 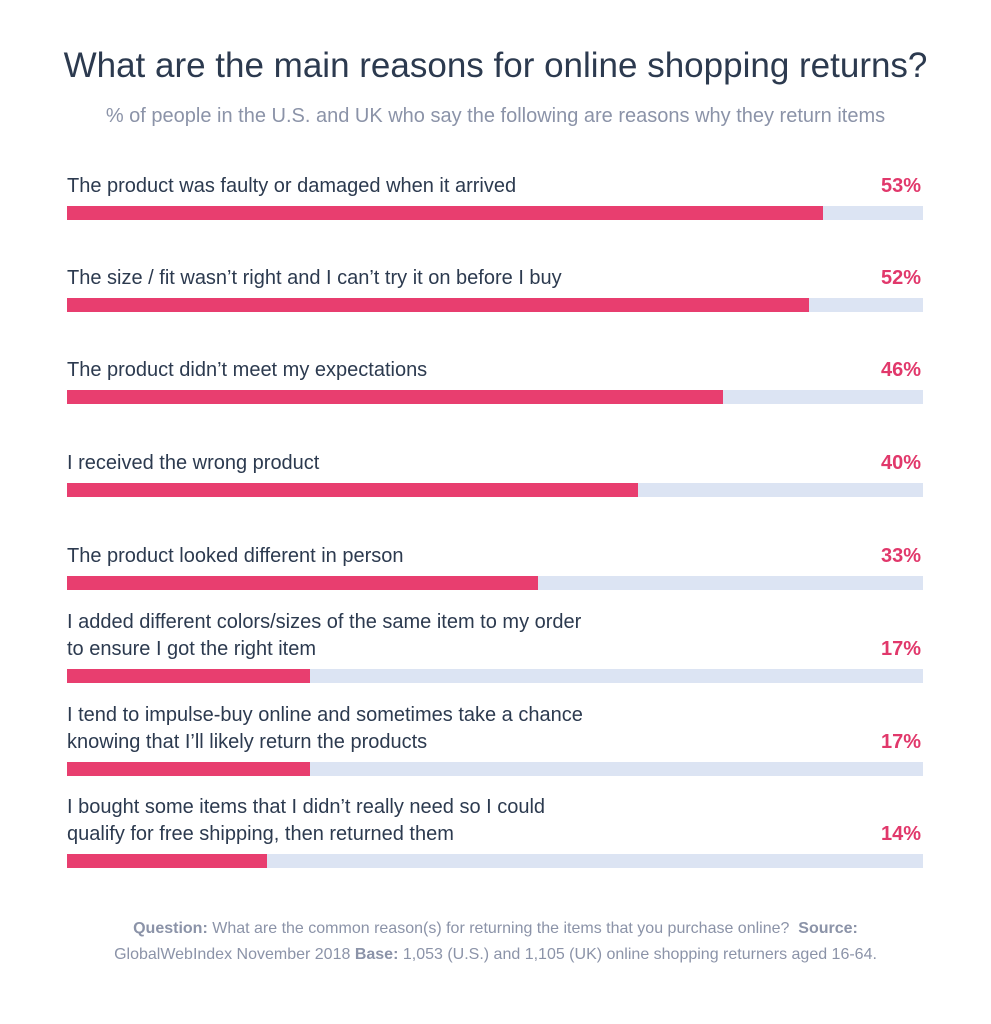 What do you see at coordinates (192, 649) in the screenshot?
I see `category-label-line: to ensure I got the right item` at bounding box center [192, 649].